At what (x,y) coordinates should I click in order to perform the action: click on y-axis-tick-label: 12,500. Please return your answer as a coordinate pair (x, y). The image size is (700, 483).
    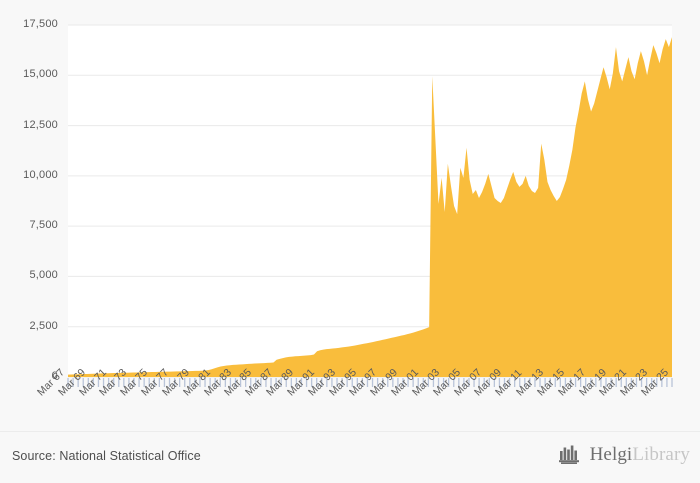
    Looking at the image, I should click on (40, 124).